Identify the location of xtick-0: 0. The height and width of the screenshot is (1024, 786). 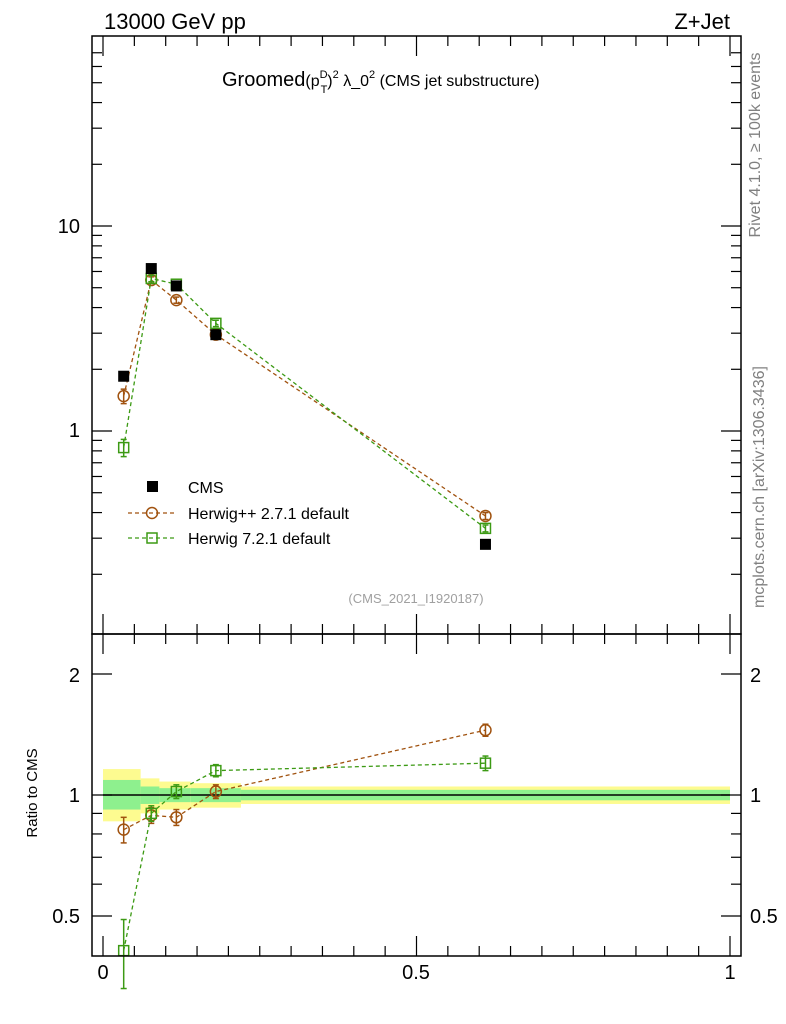
(102, 973).